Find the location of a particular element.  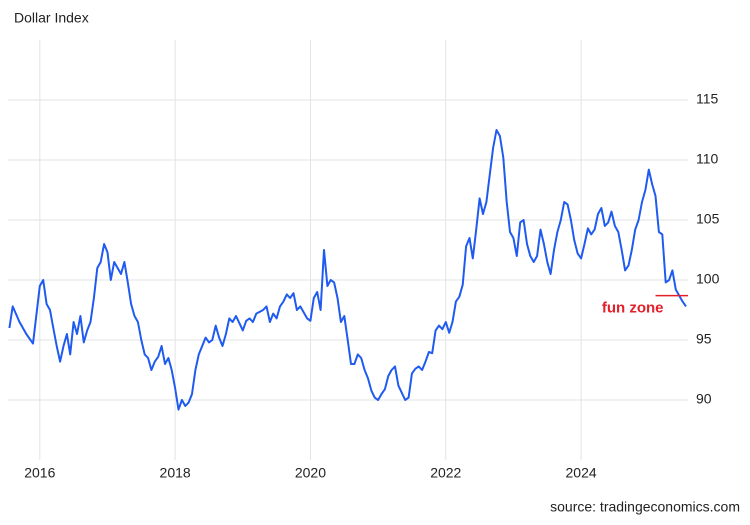

y-tick-label: 90 is located at coordinates (704, 399).